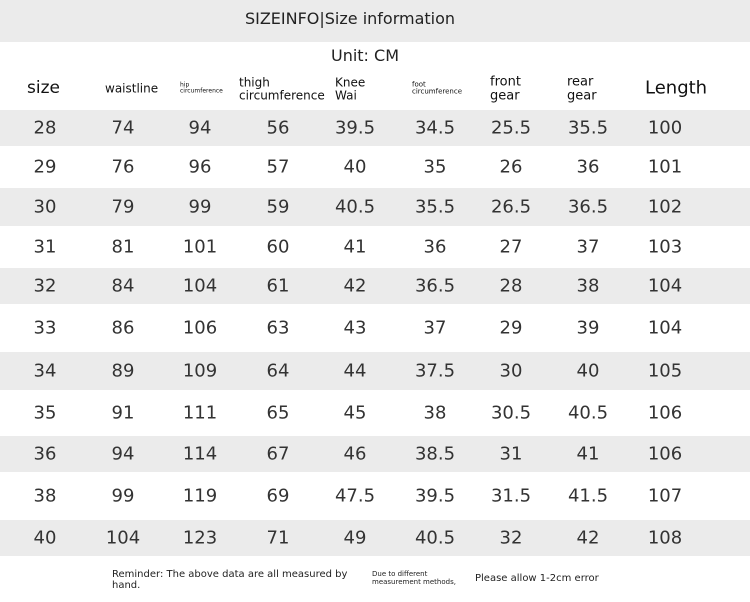  Describe the element at coordinates (511, 496) in the screenshot. I see `cell: 31.5` at that location.